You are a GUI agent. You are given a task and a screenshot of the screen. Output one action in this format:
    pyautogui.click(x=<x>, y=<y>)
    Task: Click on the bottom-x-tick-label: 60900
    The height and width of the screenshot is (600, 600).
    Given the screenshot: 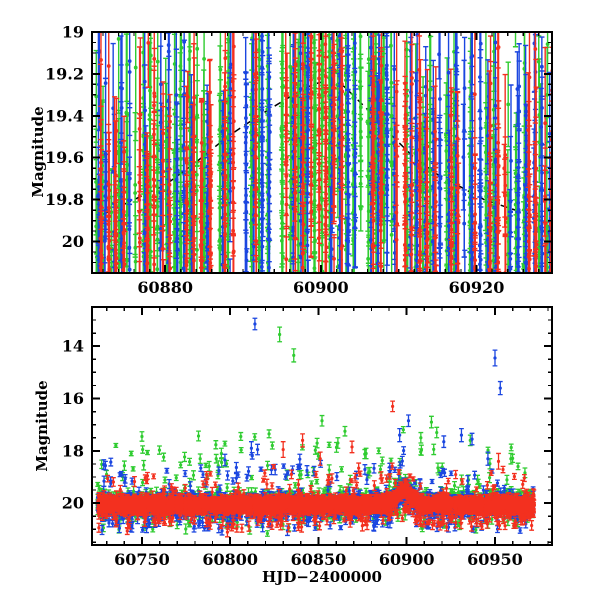 What is the action you would take?
    pyautogui.click(x=407, y=559)
    